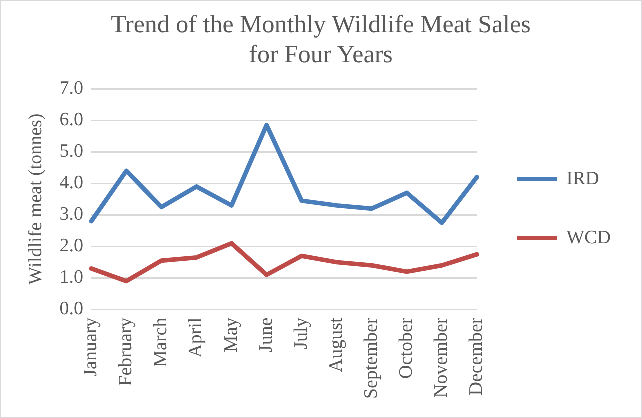 The height and width of the screenshot is (418, 642). What do you see at coordinates (266, 335) in the screenshot?
I see `x-tick-label: June` at bounding box center [266, 335].